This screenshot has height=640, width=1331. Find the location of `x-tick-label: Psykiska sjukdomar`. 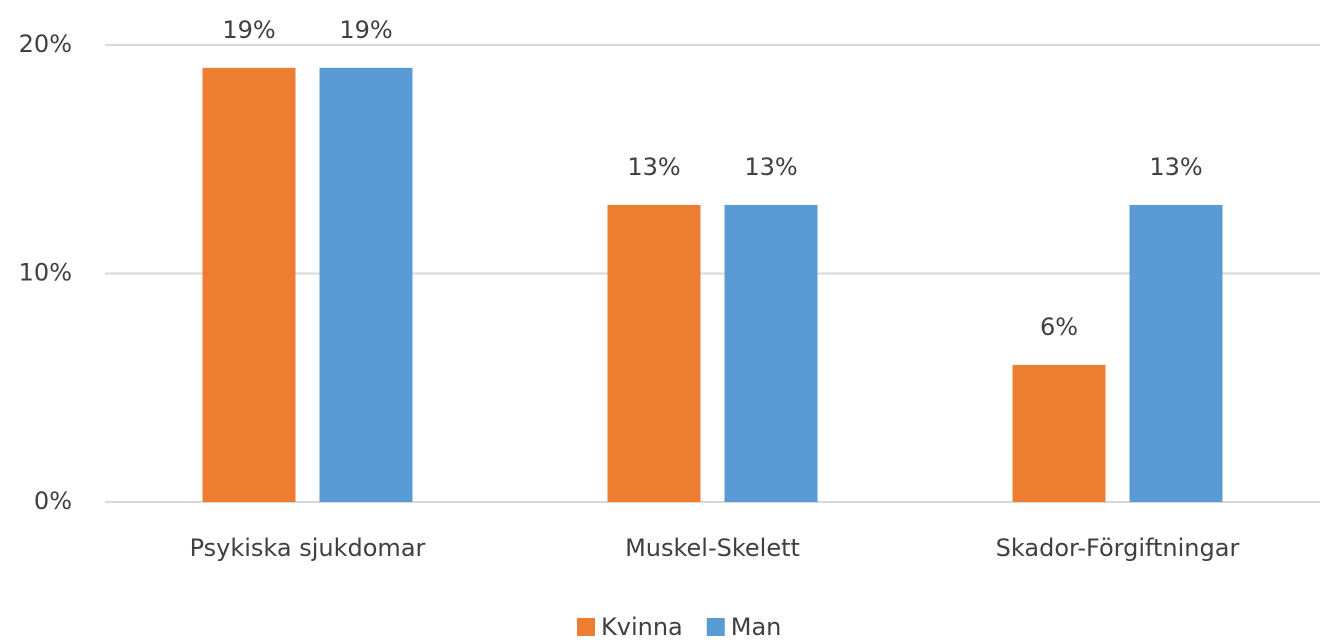

x-tick-label: Psykiska sjukdomar is located at coordinates (308, 548).